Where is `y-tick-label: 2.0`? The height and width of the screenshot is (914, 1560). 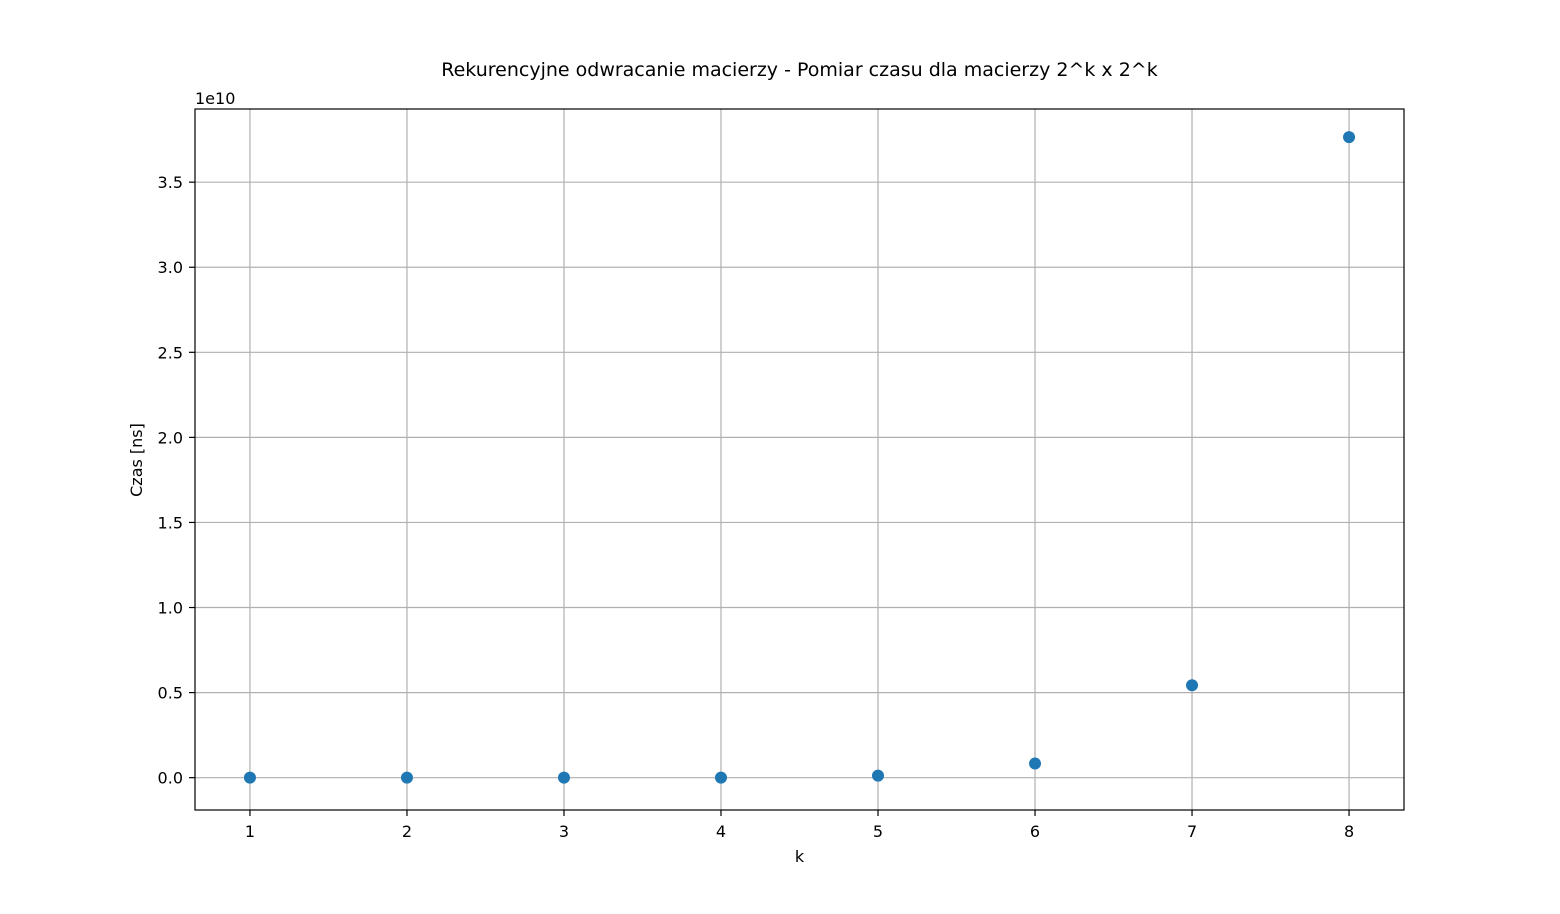
y-tick-label: 2.0 is located at coordinates (170, 437).